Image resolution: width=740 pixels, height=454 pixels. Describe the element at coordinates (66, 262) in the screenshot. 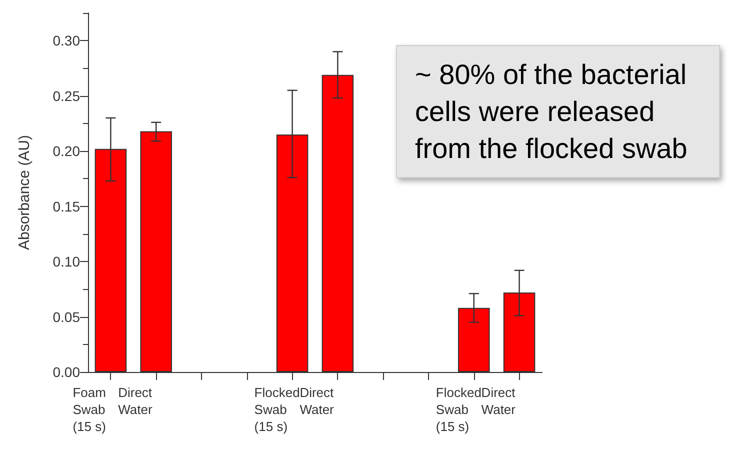

I see `y-tick-label: 0.10` at that location.